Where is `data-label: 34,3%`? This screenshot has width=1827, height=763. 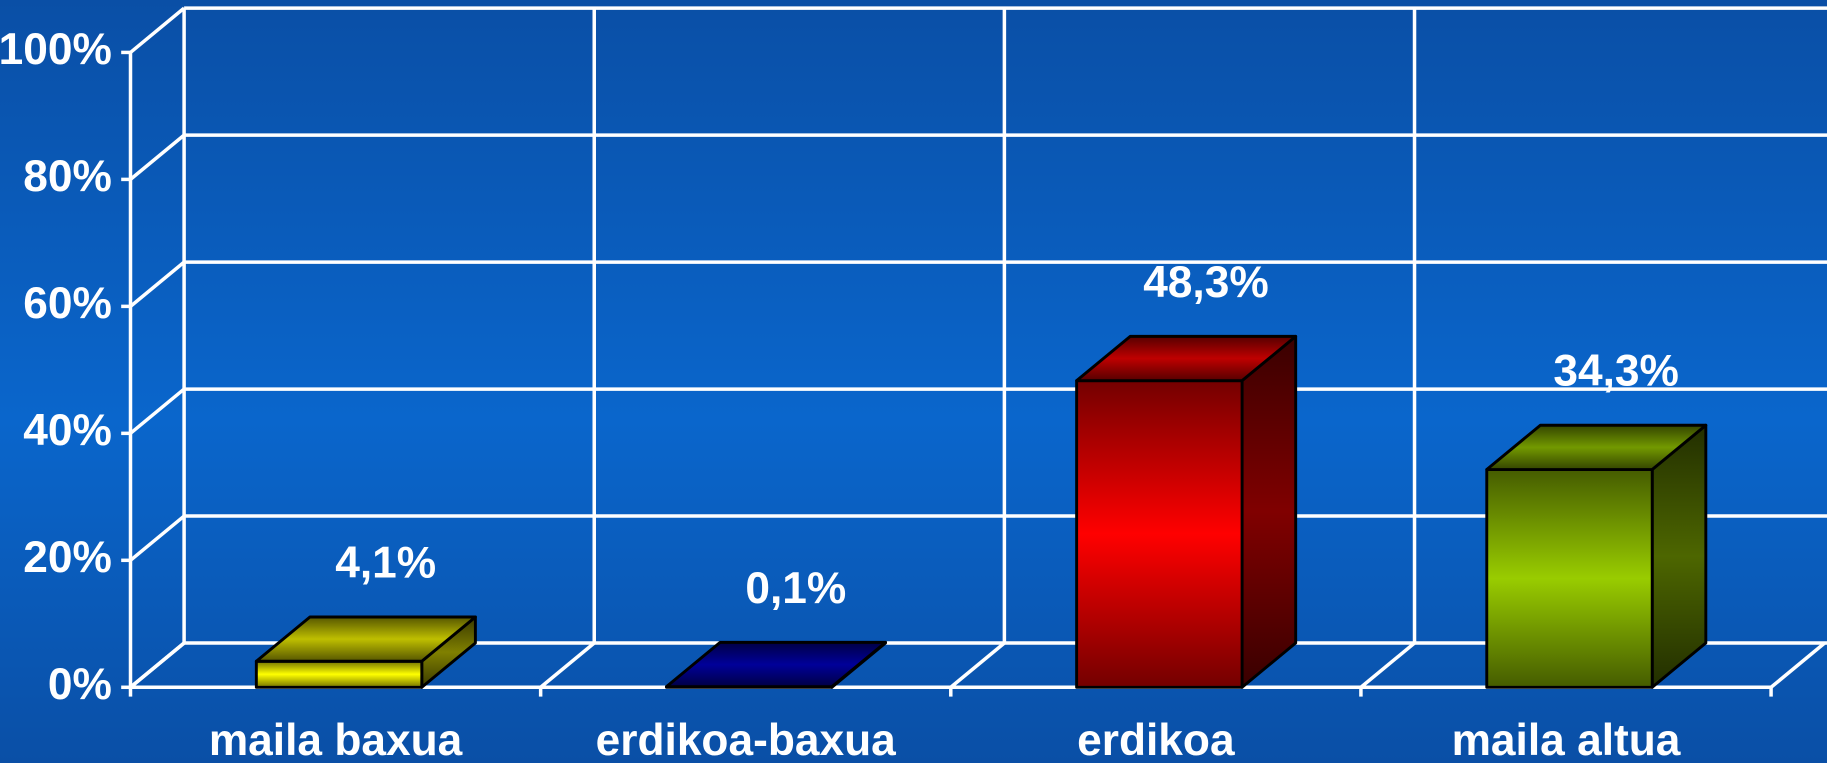 data-label: 34,3% is located at coordinates (1616, 371).